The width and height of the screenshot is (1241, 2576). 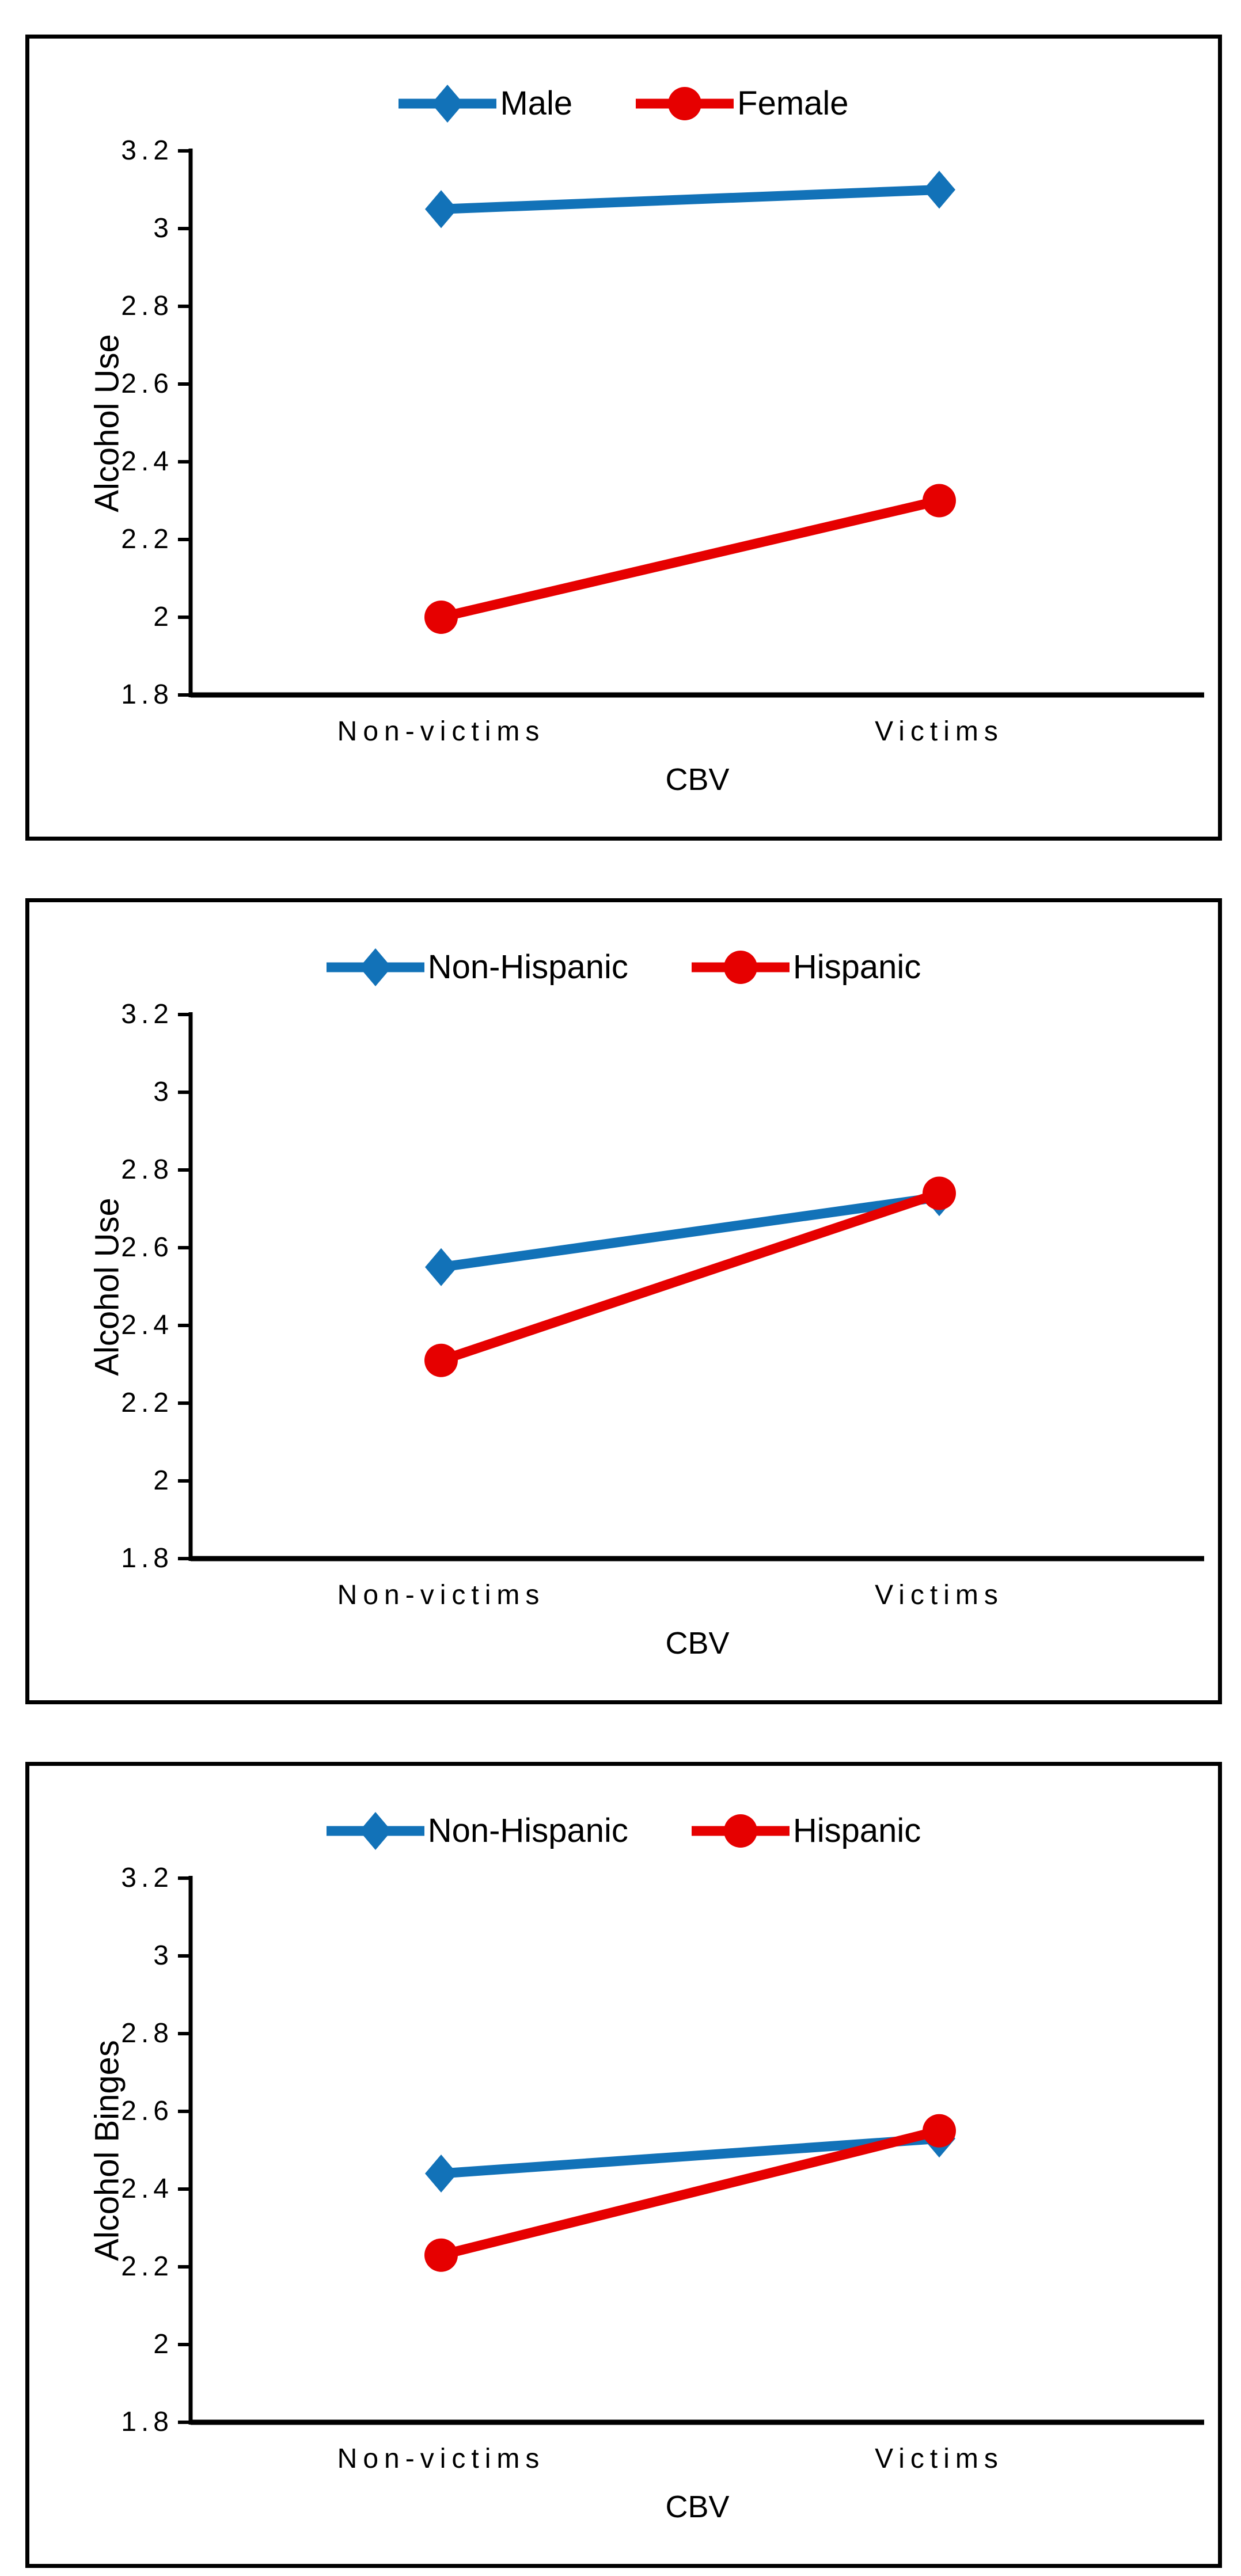 I want to click on legend-item: Female, so click(x=742, y=104).